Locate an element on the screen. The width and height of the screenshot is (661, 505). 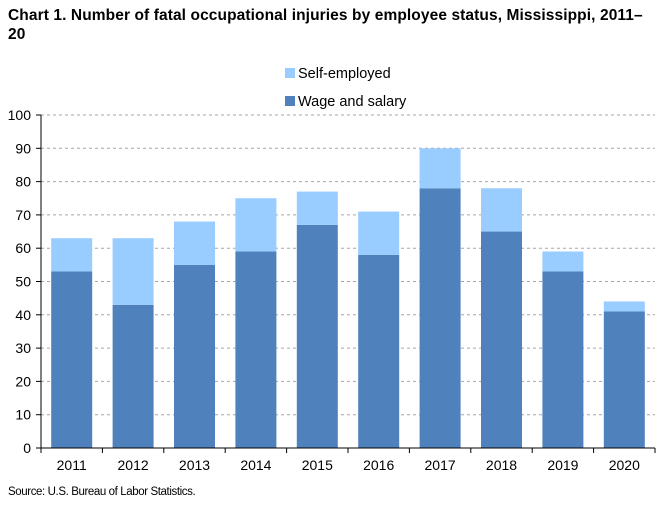
y-tick-label-80: 80 is located at coordinates (23, 182).